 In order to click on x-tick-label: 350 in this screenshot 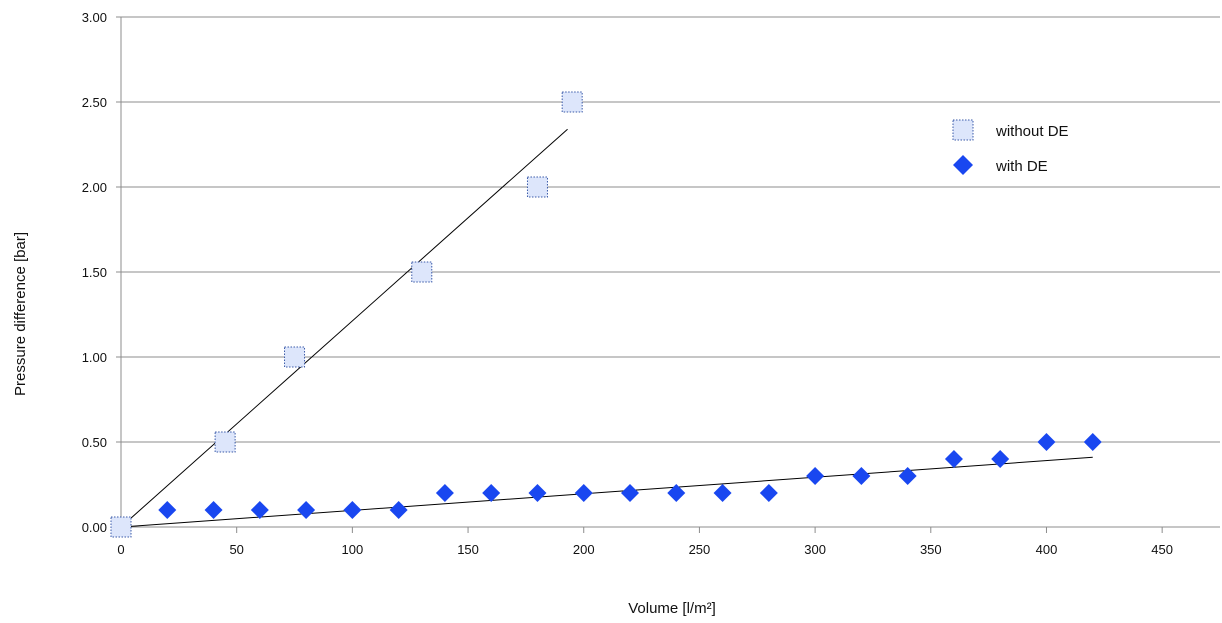, I will do `click(931, 549)`.